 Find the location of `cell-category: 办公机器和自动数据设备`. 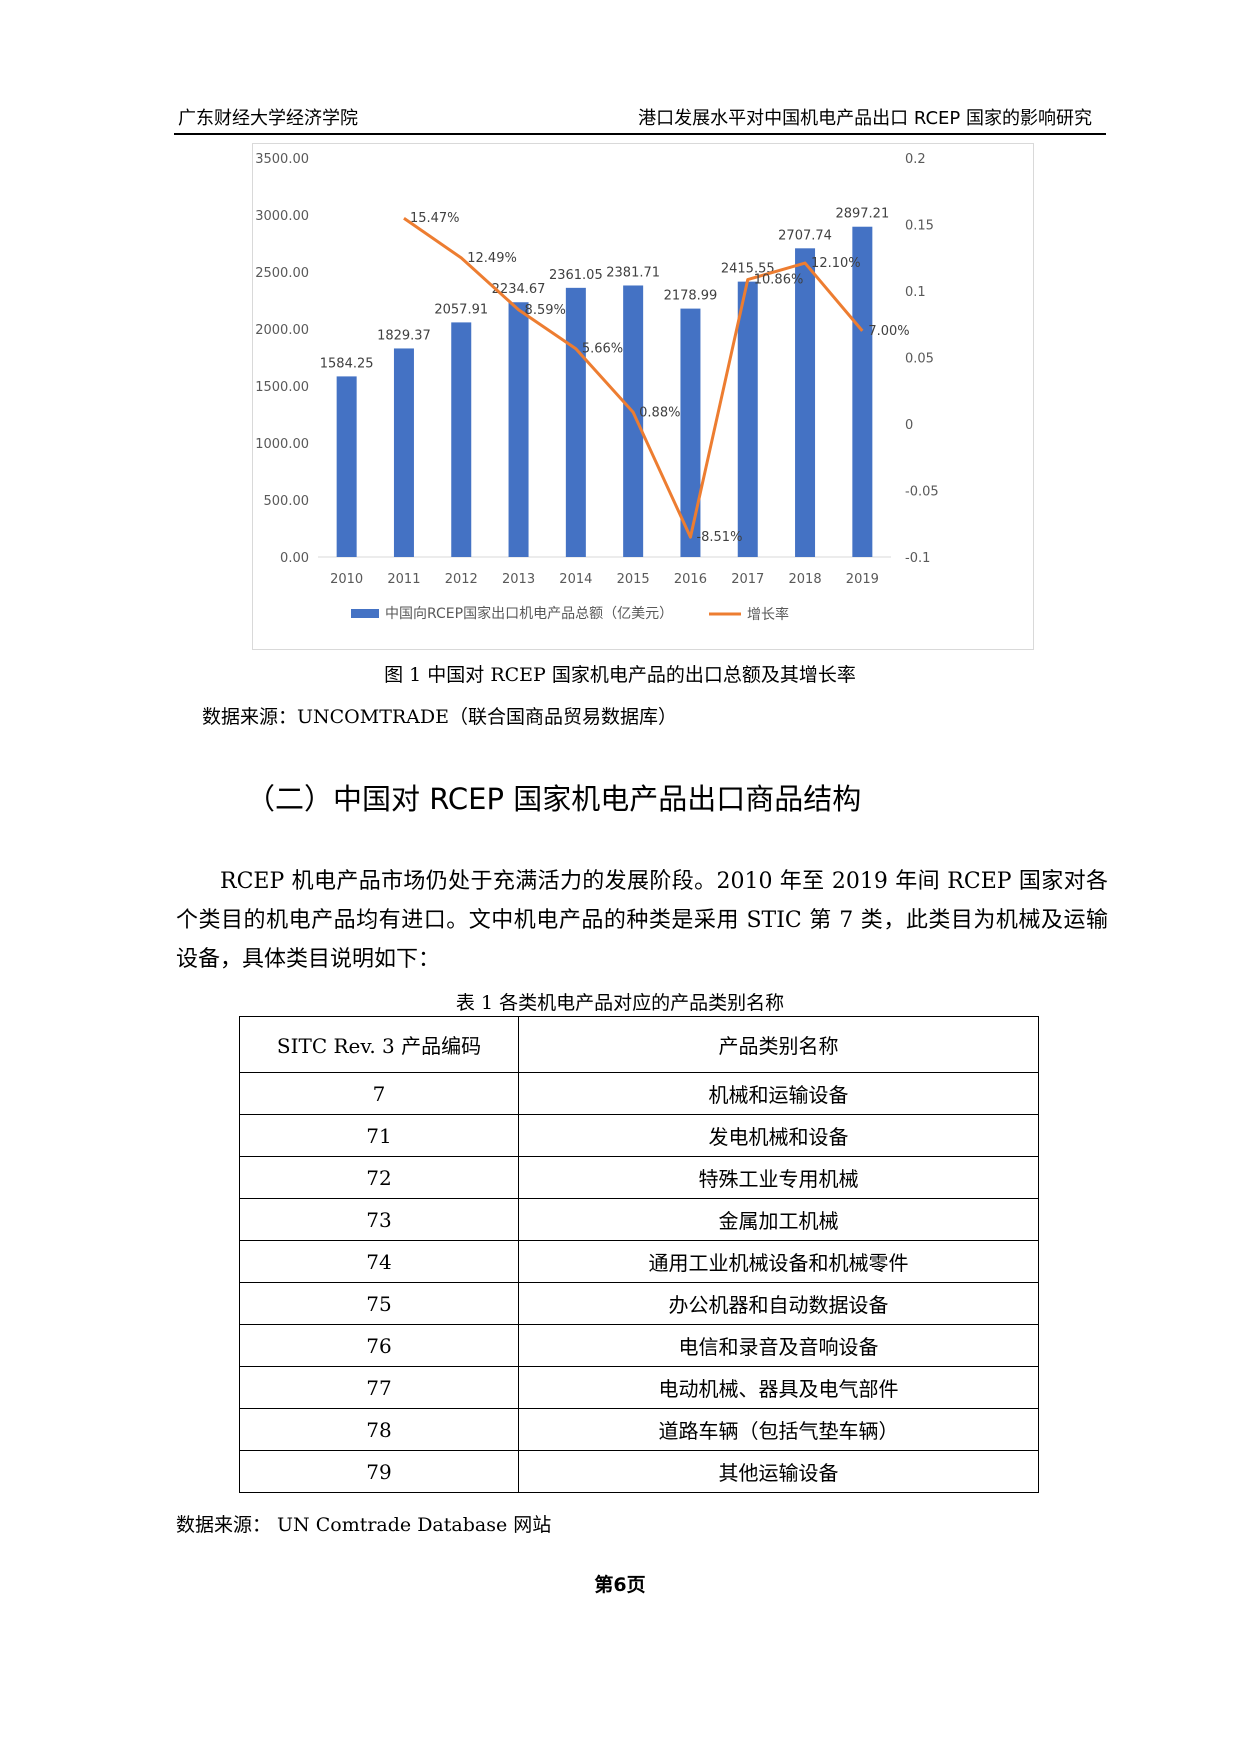

cell-category: 办公机器和自动数据设备 is located at coordinates (778, 1303).